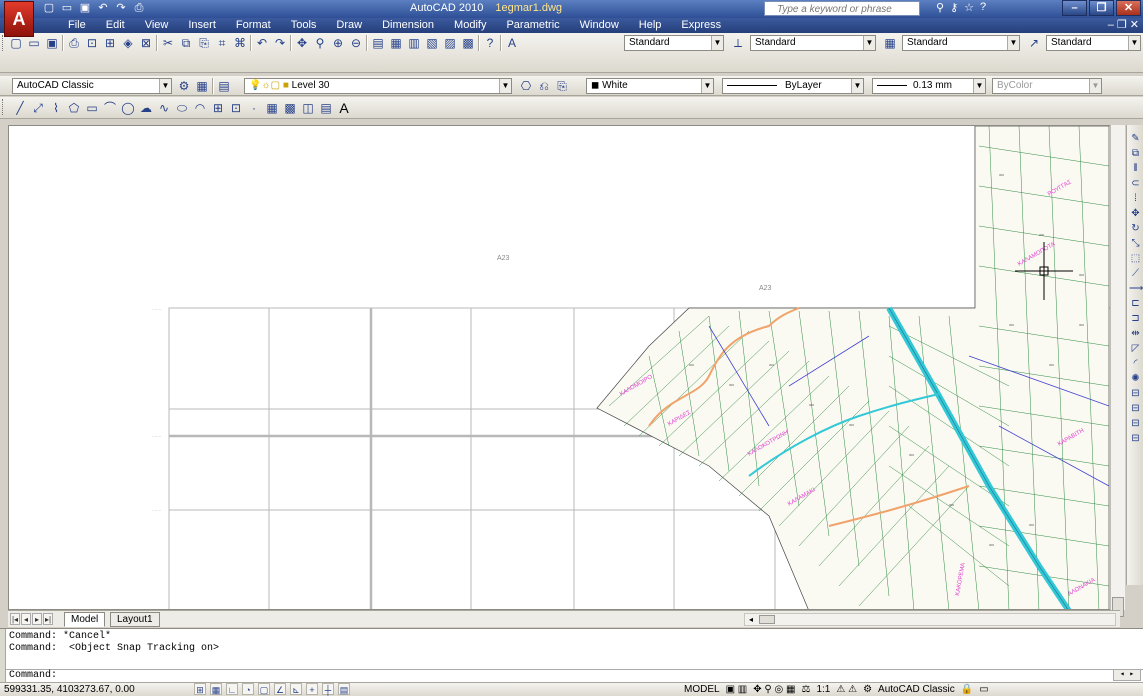 Image resolution: width=1143 pixels, height=696 pixels. I want to click on prev-tab-icon: ◂, so click(26, 619).